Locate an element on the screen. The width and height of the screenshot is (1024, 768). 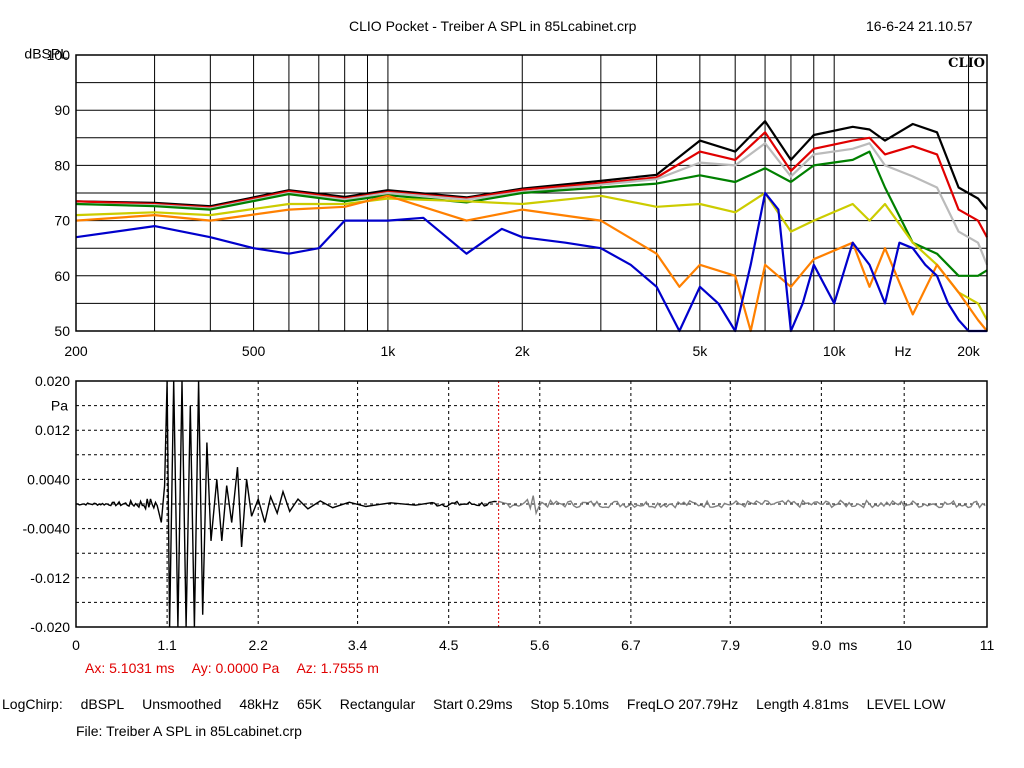
x-tick-label: 200 is located at coordinates (76, 351).